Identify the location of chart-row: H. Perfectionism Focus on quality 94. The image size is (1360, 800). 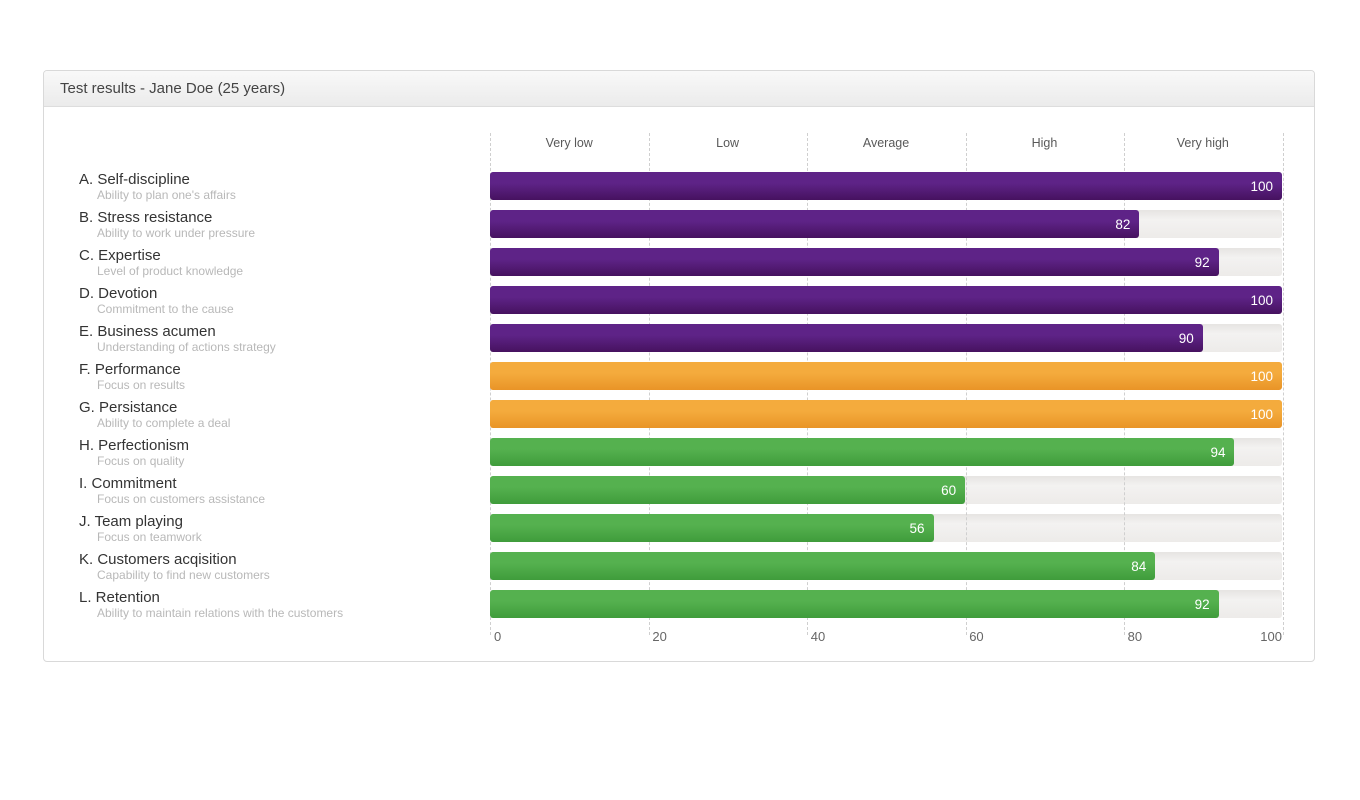
(679, 452).